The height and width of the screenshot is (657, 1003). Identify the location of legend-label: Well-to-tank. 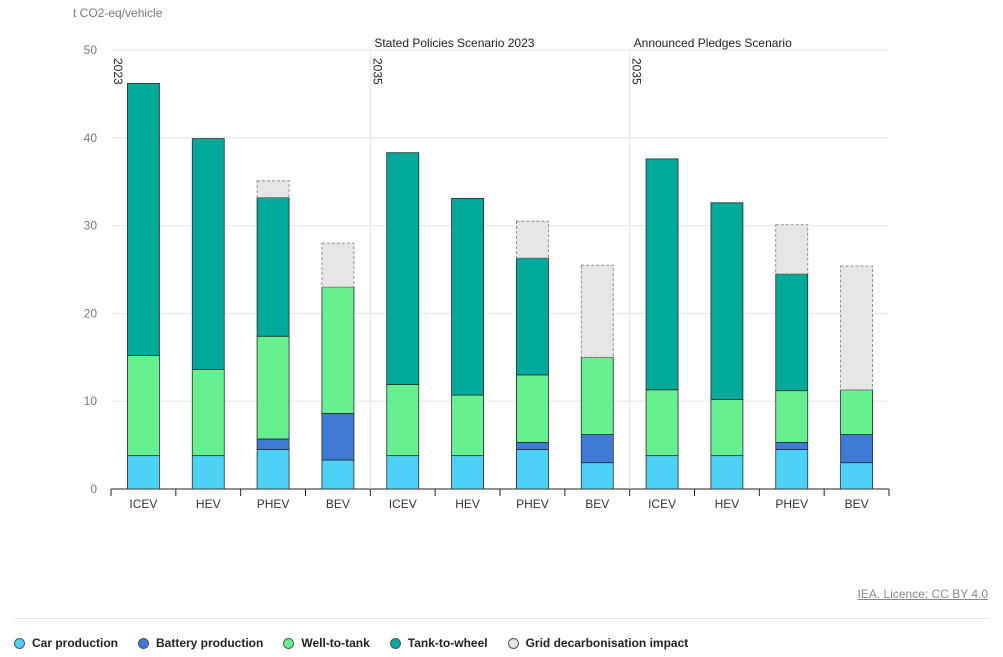
(335, 643).